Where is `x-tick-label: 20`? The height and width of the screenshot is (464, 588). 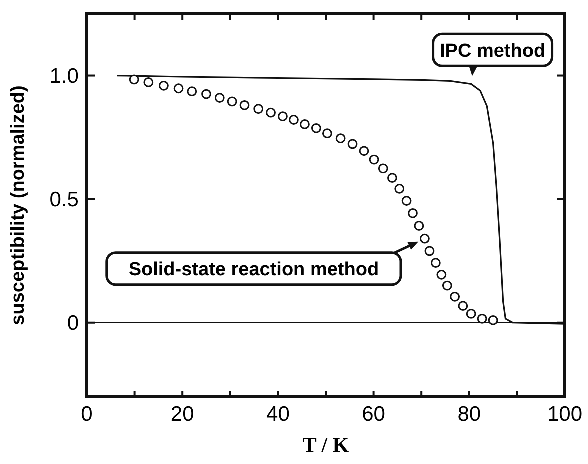
x-tick-label: 20 is located at coordinates (182, 414).